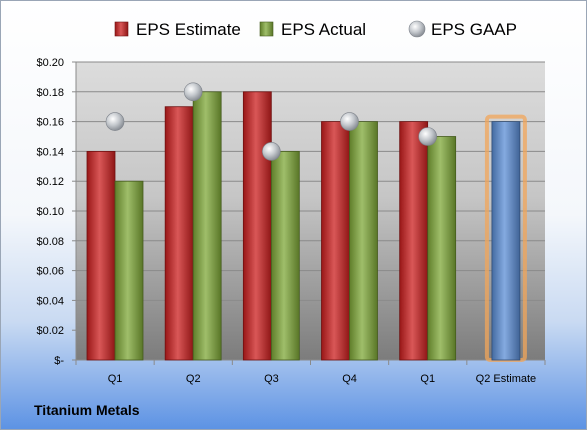 The height and width of the screenshot is (430, 587). What do you see at coordinates (87, 410) in the screenshot?
I see `company-name: Titanium Metals` at bounding box center [87, 410].